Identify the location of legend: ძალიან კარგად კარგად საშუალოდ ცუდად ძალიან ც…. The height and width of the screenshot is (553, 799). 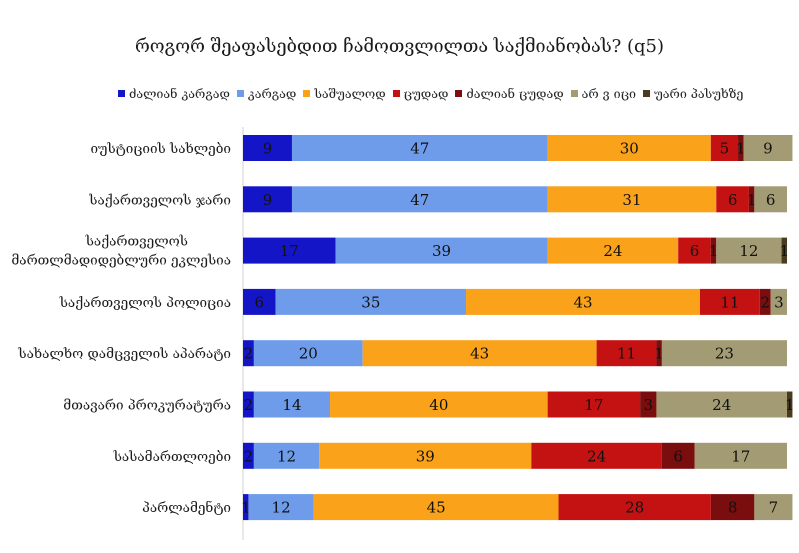
(458, 93).